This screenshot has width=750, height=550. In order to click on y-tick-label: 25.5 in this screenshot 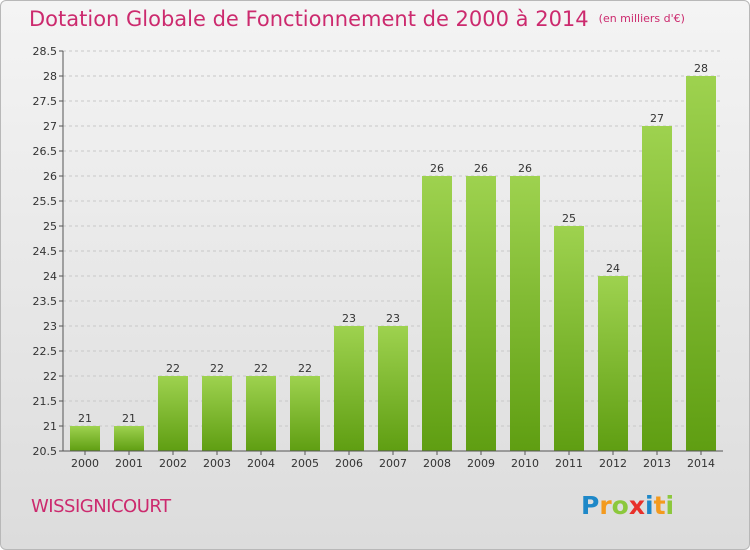, I will do `click(45, 201)`.